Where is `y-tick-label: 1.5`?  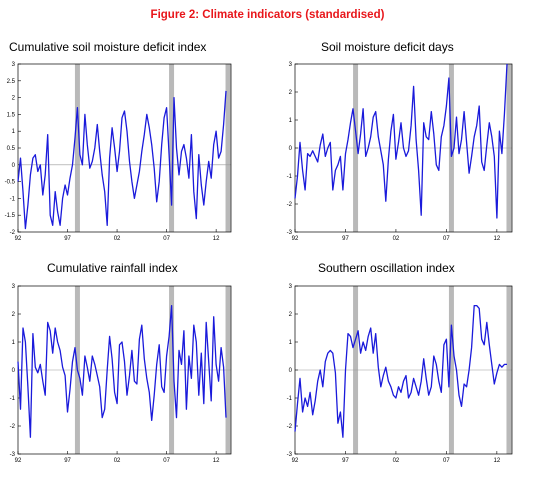
y-tick-label: 1.5 is located at coordinates (11, 115).